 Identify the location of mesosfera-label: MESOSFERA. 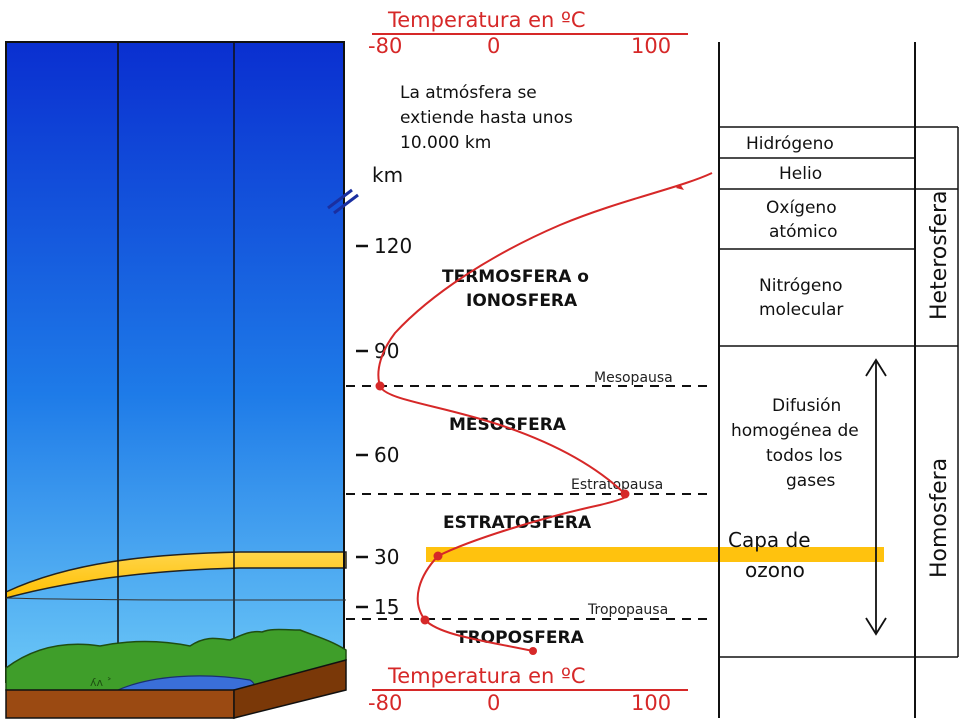
(508, 425).